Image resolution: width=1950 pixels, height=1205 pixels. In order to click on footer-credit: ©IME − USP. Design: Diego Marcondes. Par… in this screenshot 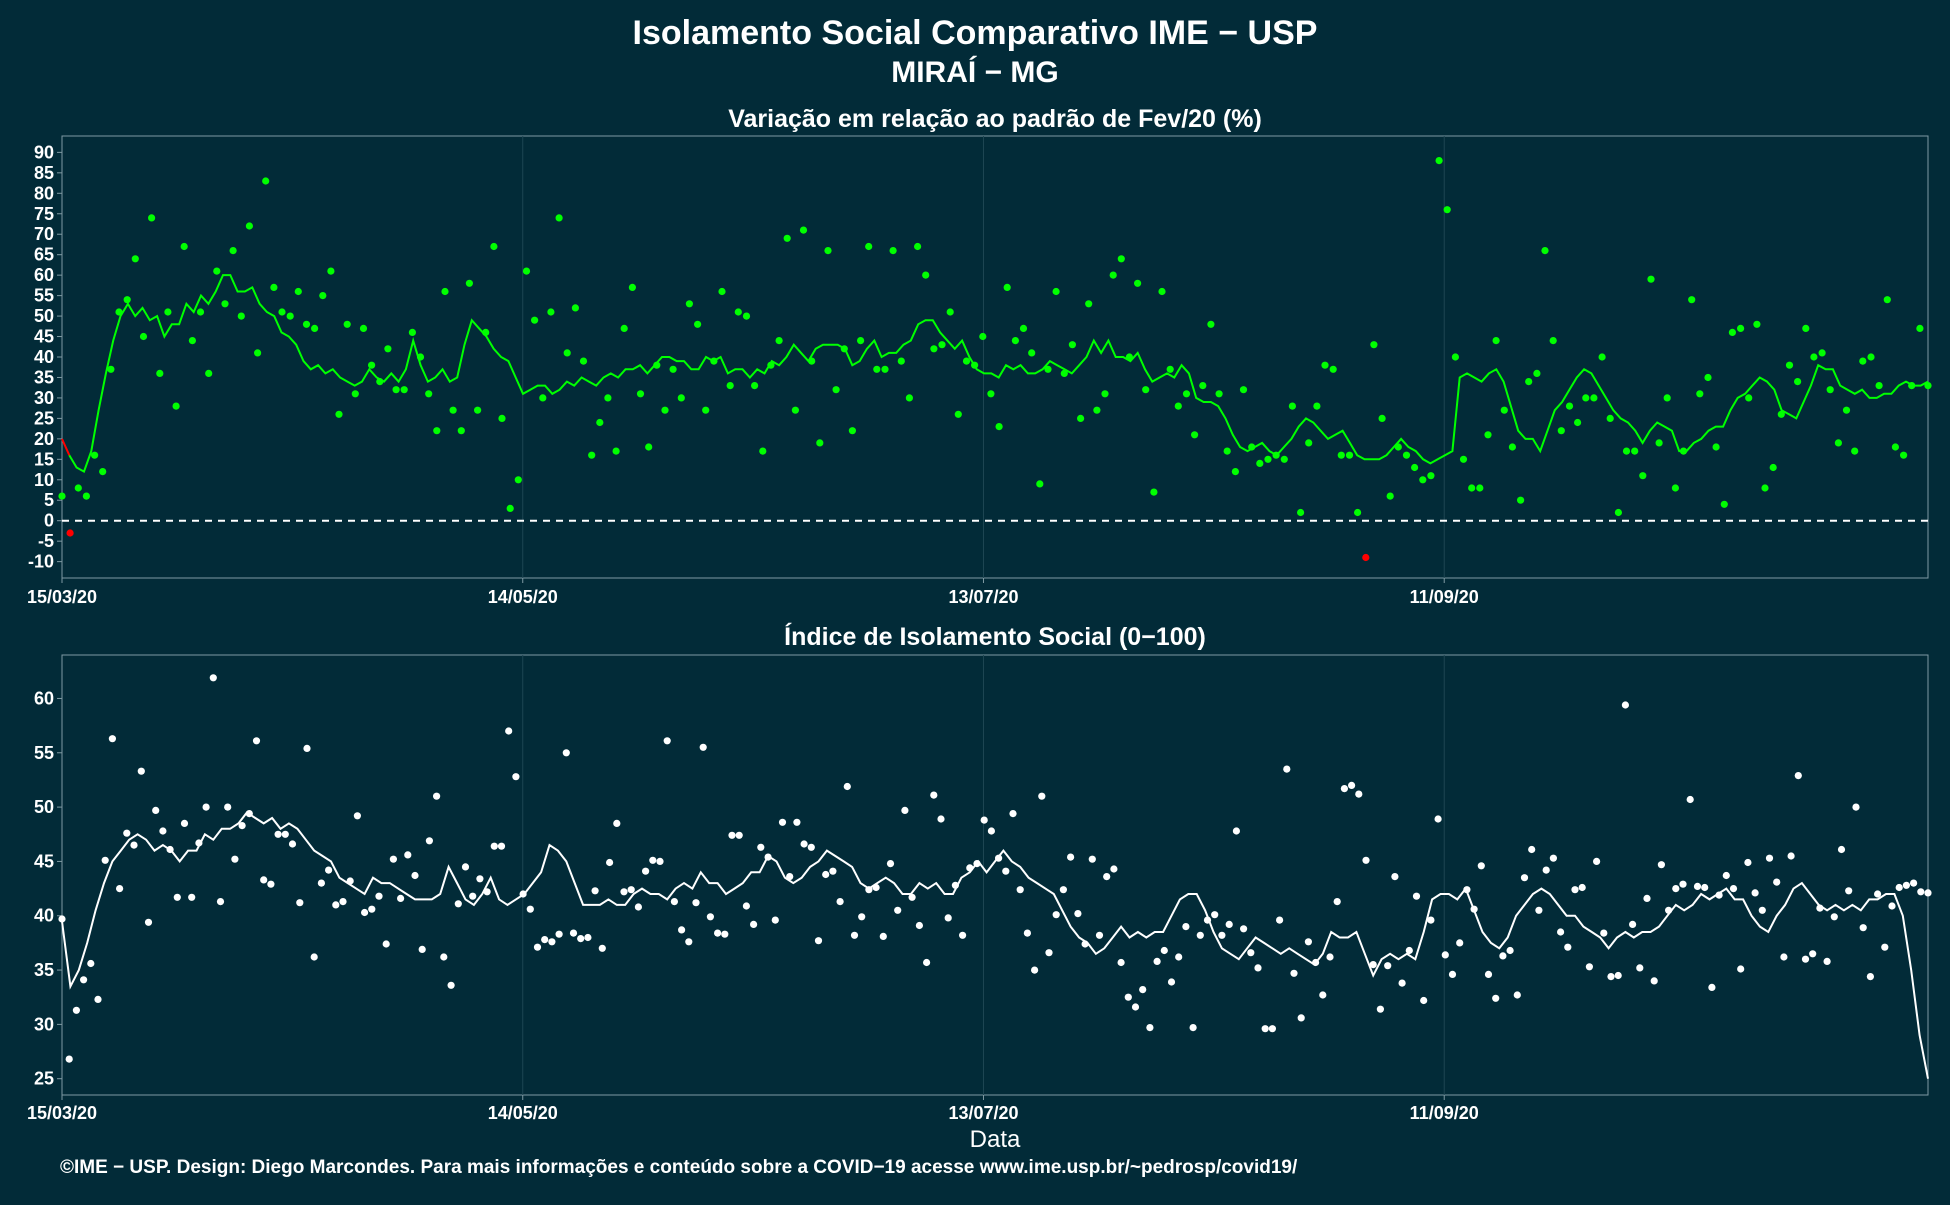, I will do `click(679, 1167)`.